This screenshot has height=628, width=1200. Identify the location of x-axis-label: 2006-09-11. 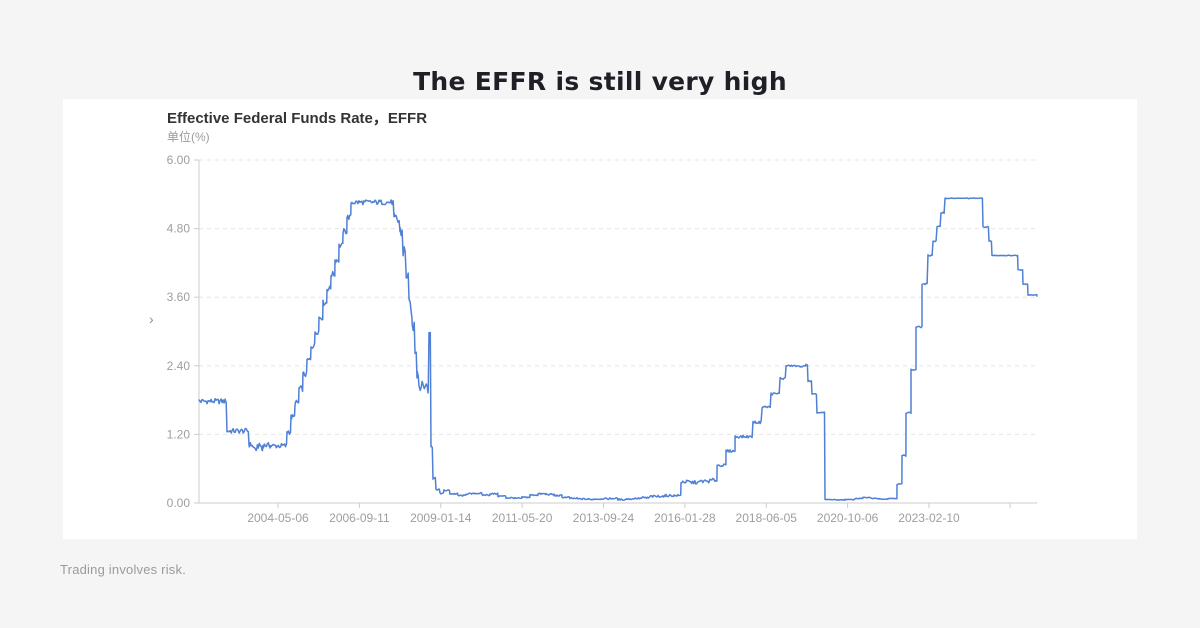
(359, 518).